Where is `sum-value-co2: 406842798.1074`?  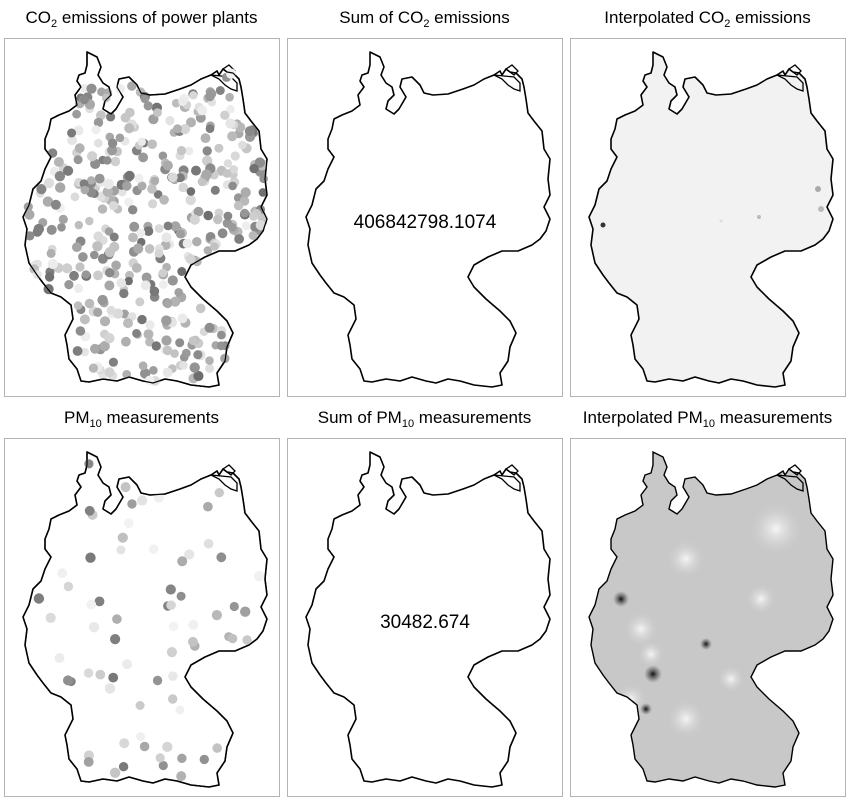
sum-value-co2: 406842798.1074 is located at coordinates (425, 222).